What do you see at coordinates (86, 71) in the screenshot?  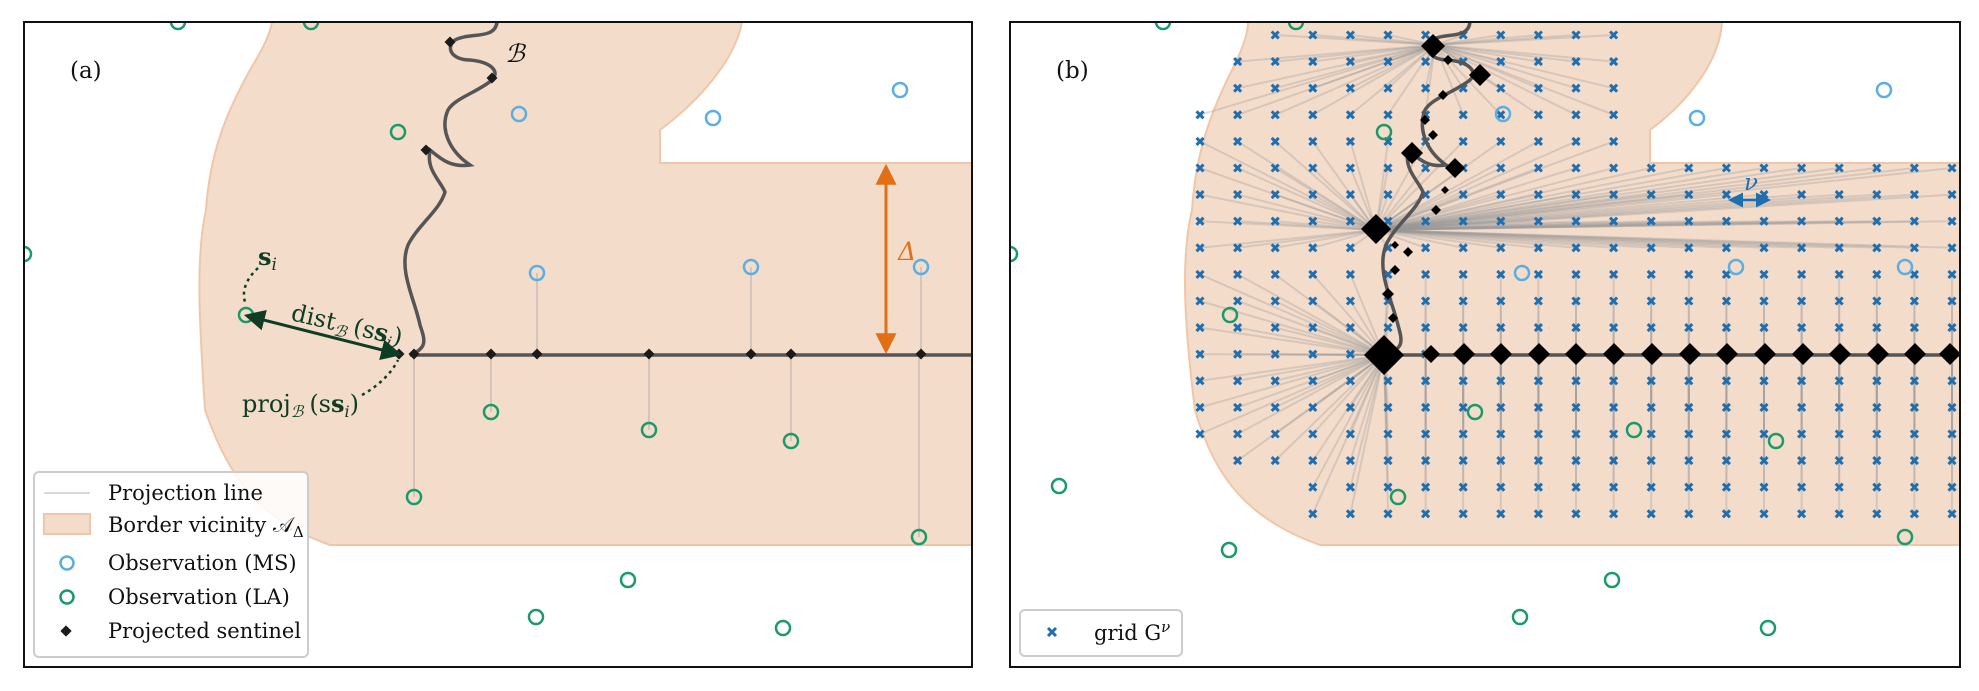 I see `panel-a-label: (a)` at bounding box center [86, 71].